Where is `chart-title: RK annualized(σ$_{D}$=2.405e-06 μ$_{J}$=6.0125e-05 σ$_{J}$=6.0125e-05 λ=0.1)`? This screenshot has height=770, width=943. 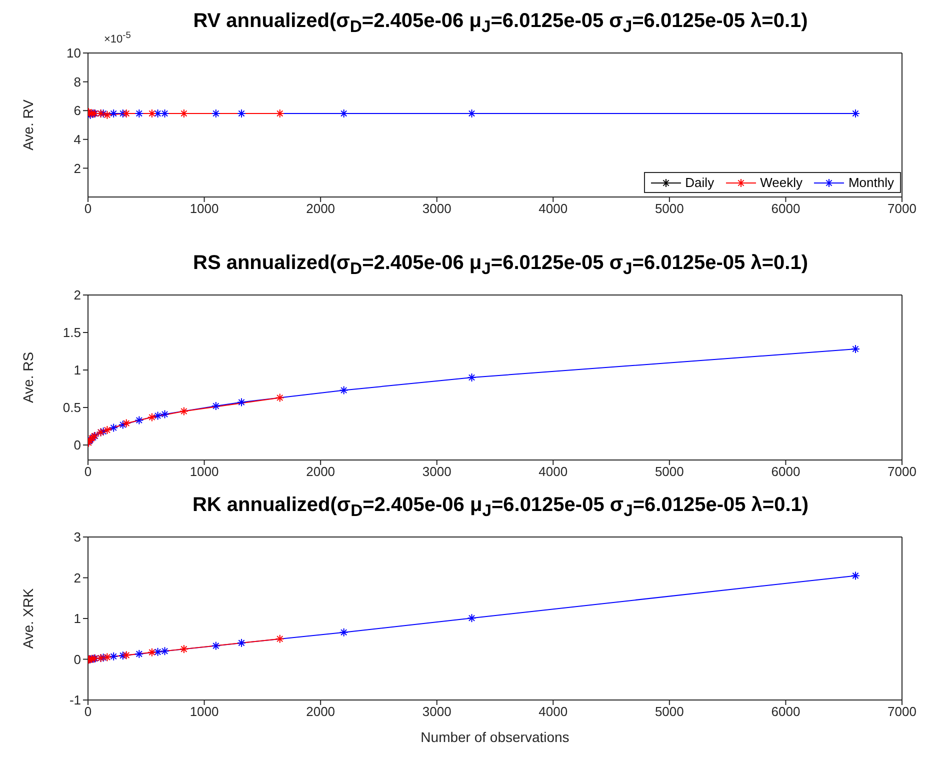 chart-title: RK annualized(σ$_{D}$=2.405e-06 μ$_{J}$=6.0125e-05 σ$_{J}$=6.0125e-05 λ=0.1) is located at coordinates (500, 507).